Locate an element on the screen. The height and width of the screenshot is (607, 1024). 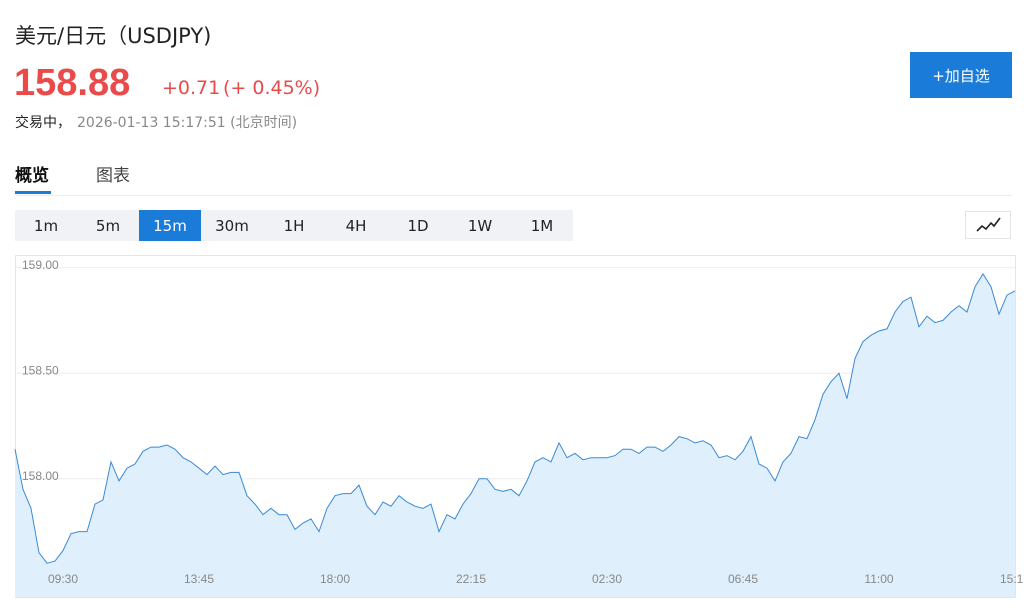
x-tick-label: 02:30 is located at coordinates (607, 579).